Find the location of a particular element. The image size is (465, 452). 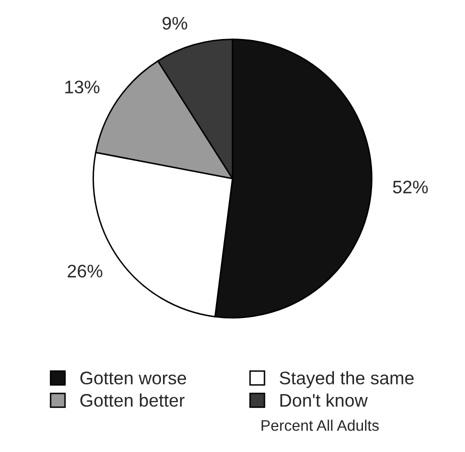

legend-label: Gotten better is located at coordinates (132, 400).